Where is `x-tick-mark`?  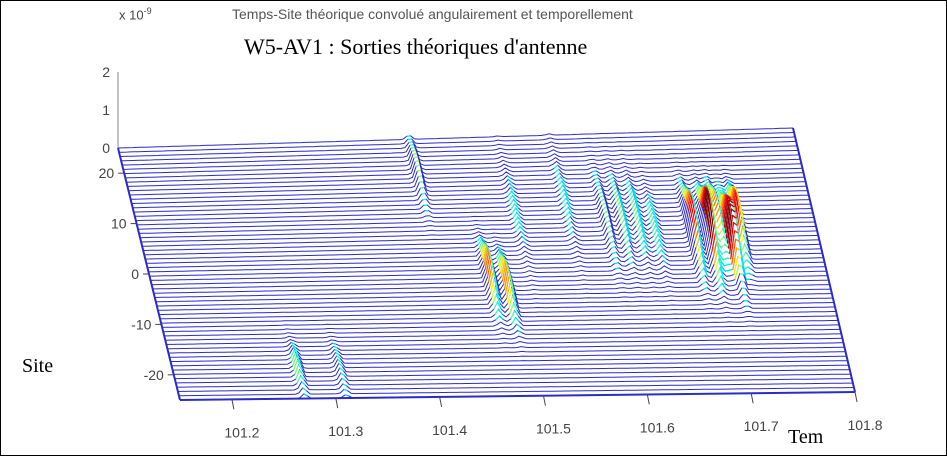
x-tick-mark is located at coordinates (544, 400).